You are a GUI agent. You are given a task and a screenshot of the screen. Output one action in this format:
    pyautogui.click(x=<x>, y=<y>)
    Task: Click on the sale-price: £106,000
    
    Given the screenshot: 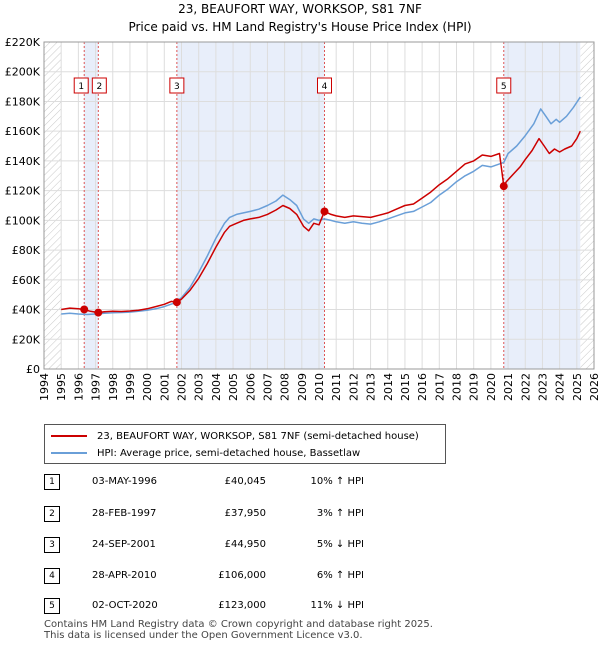 What is the action you would take?
    pyautogui.click(x=242, y=575)
    